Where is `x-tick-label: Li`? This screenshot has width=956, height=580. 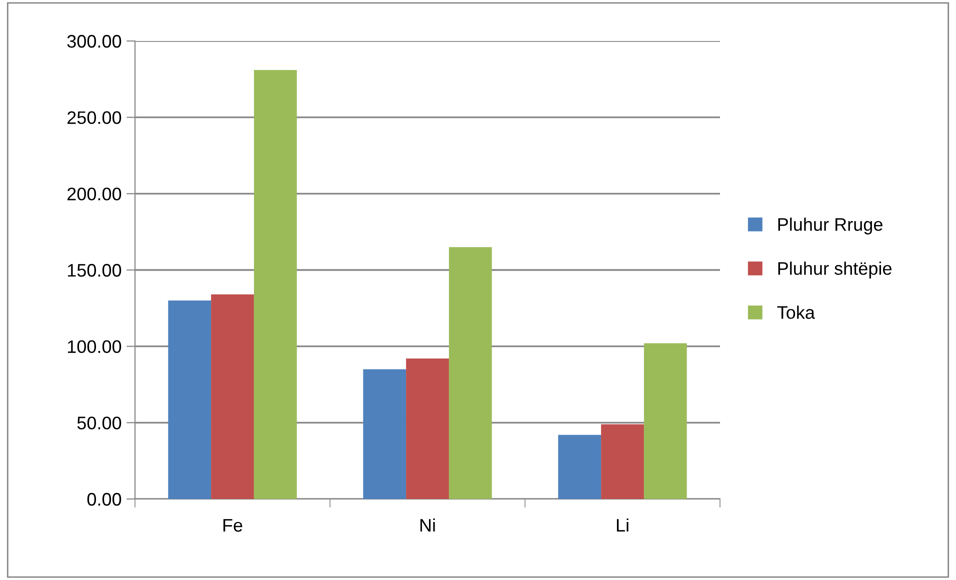 x-tick-label: Li is located at coordinates (622, 525).